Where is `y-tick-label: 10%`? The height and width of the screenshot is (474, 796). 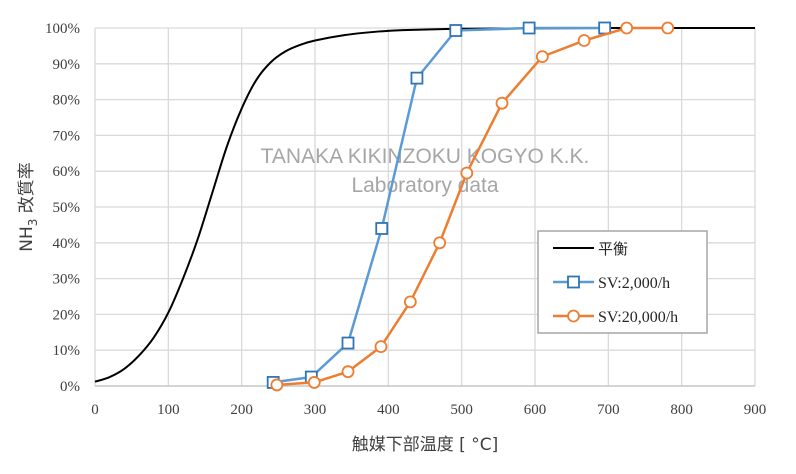
y-tick-label: 10% is located at coordinates (67, 351).